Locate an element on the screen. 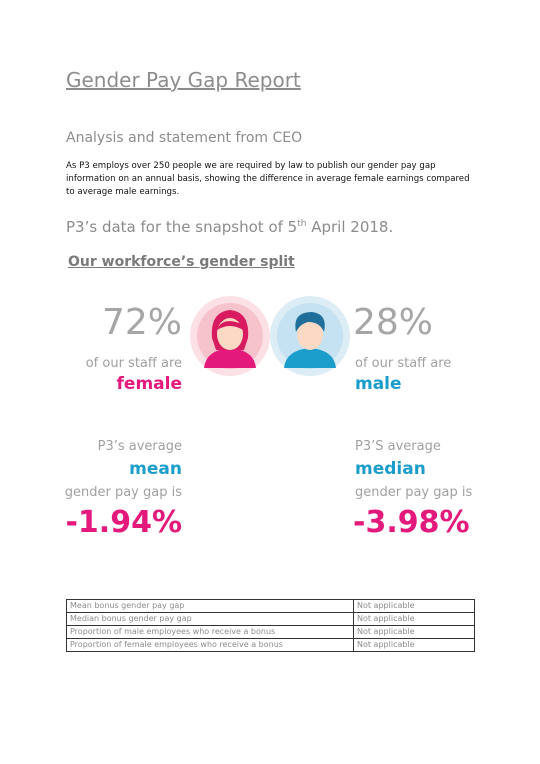 The width and height of the screenshot is (540, 764). section-title: Our workforce’s gender split is located at coordinates (181, 262).